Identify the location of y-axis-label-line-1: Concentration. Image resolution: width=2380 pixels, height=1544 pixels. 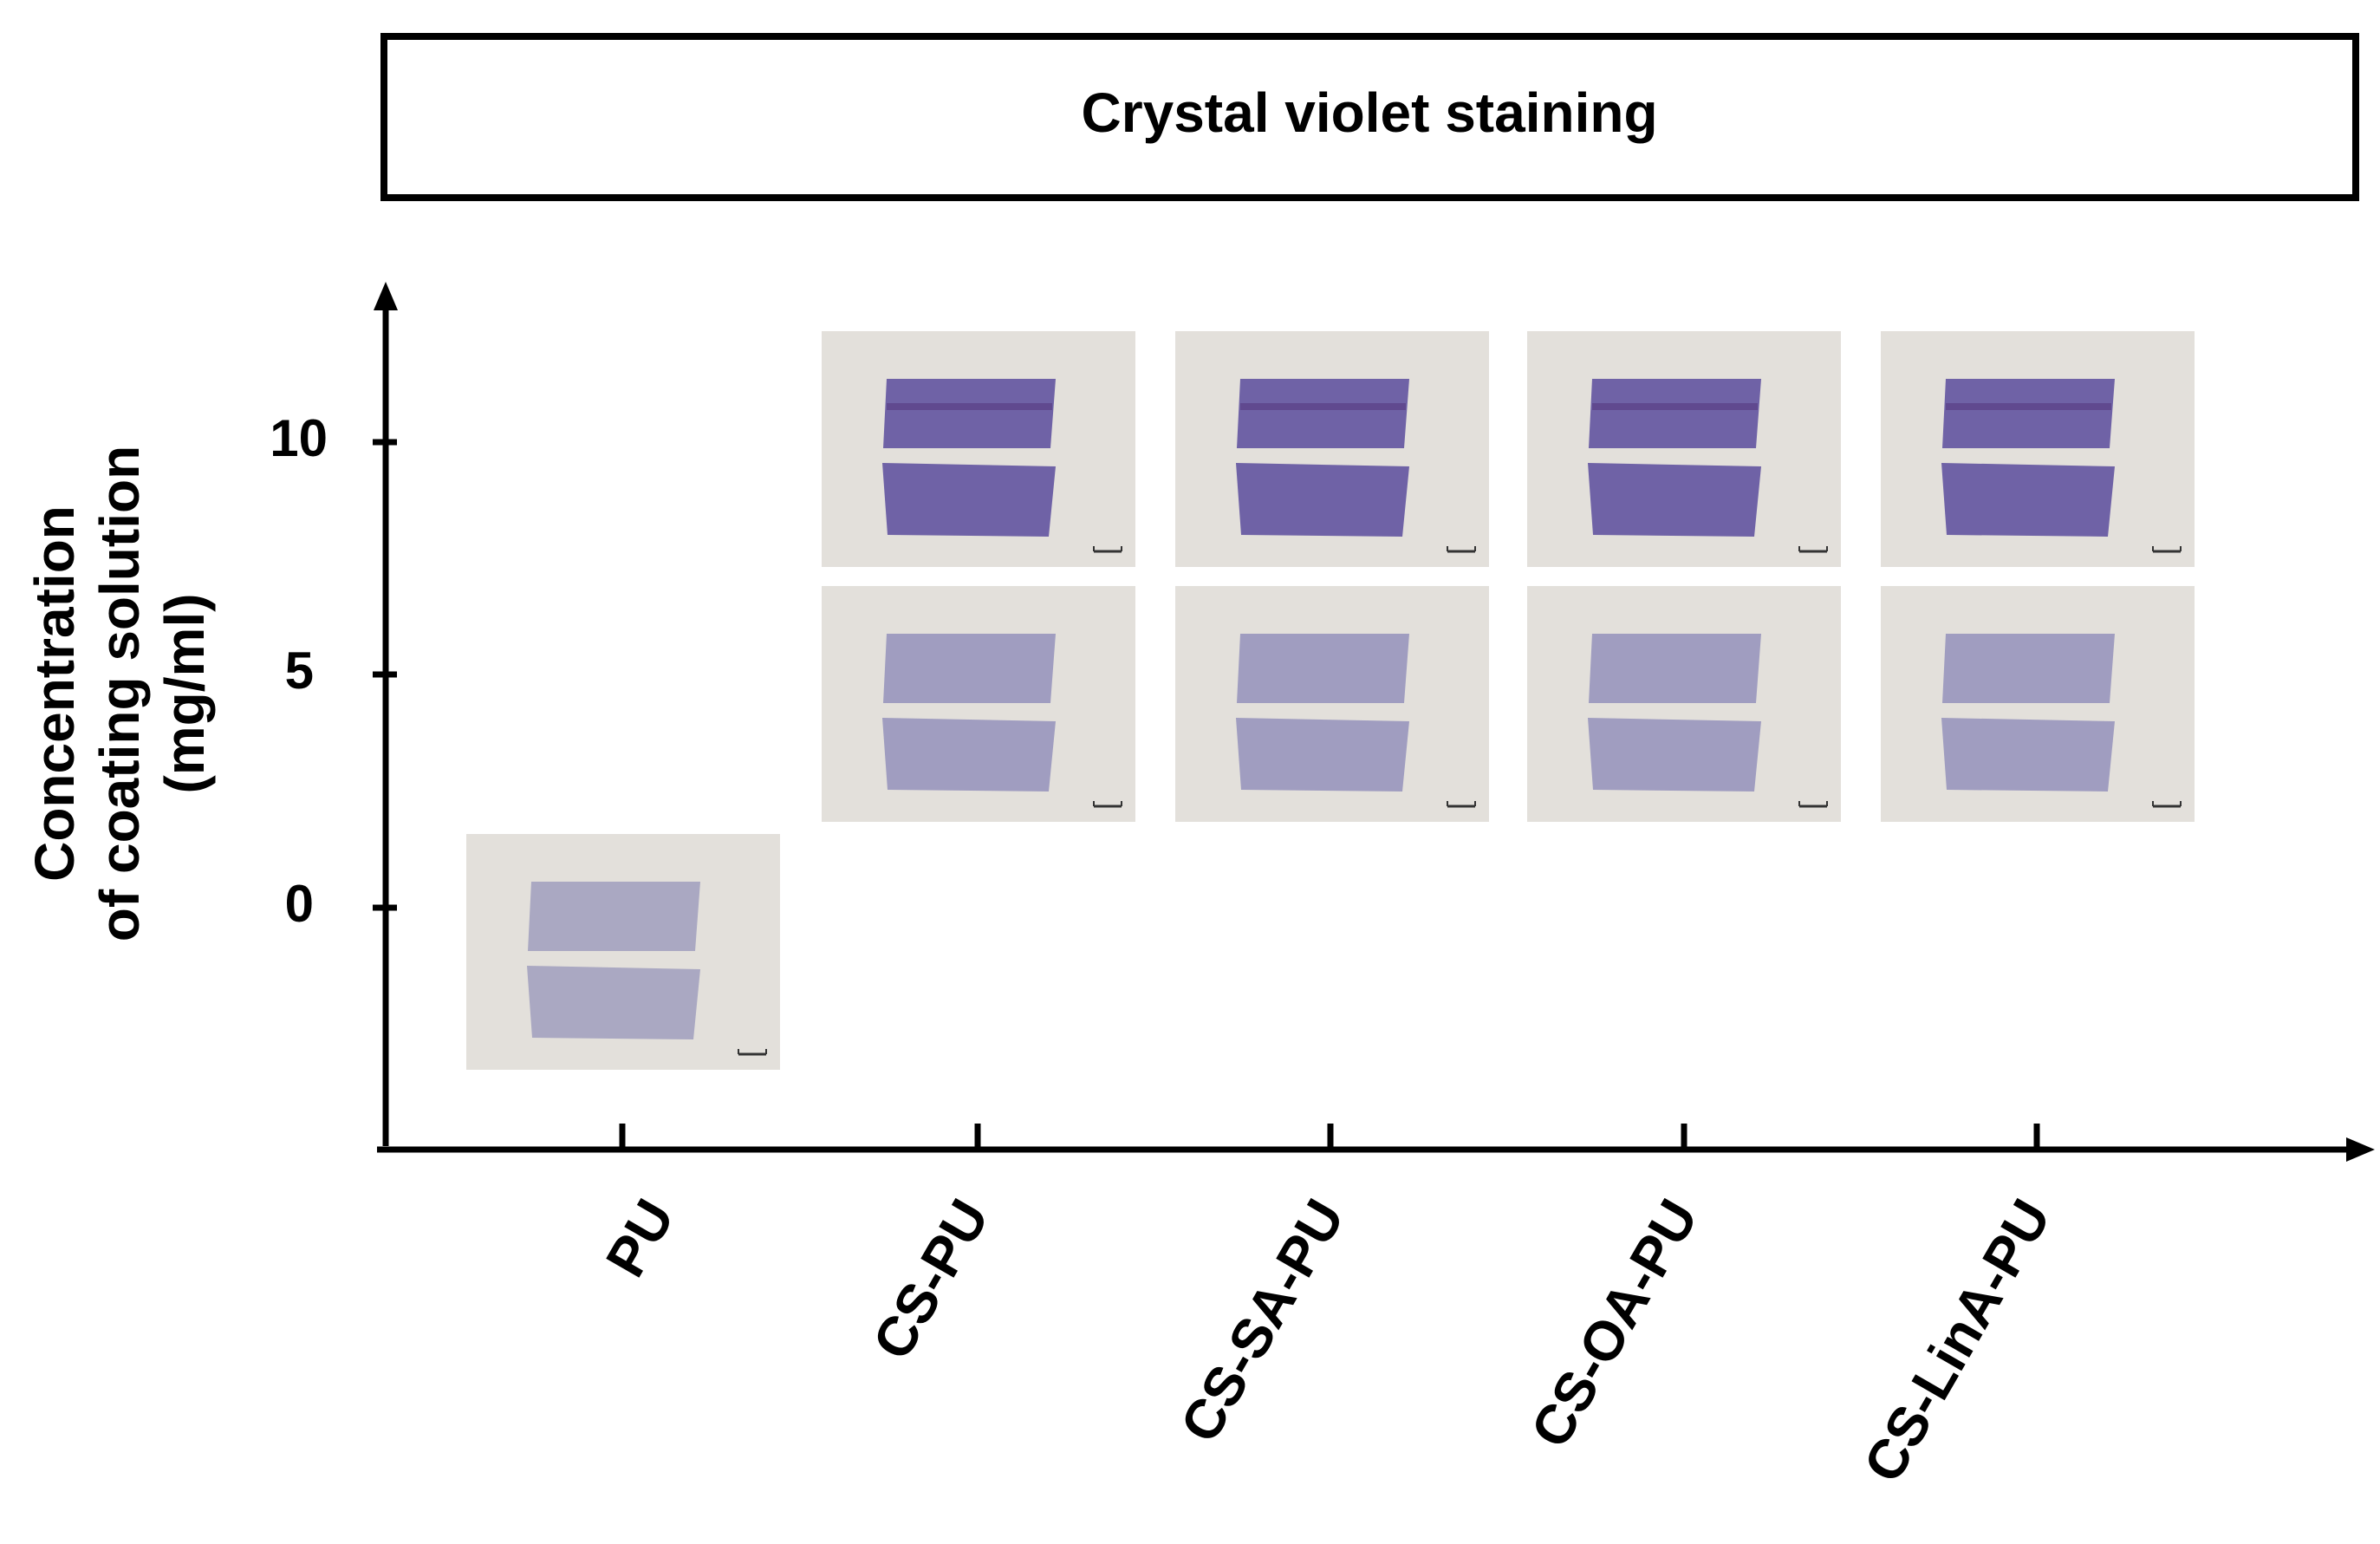
(54, 694).